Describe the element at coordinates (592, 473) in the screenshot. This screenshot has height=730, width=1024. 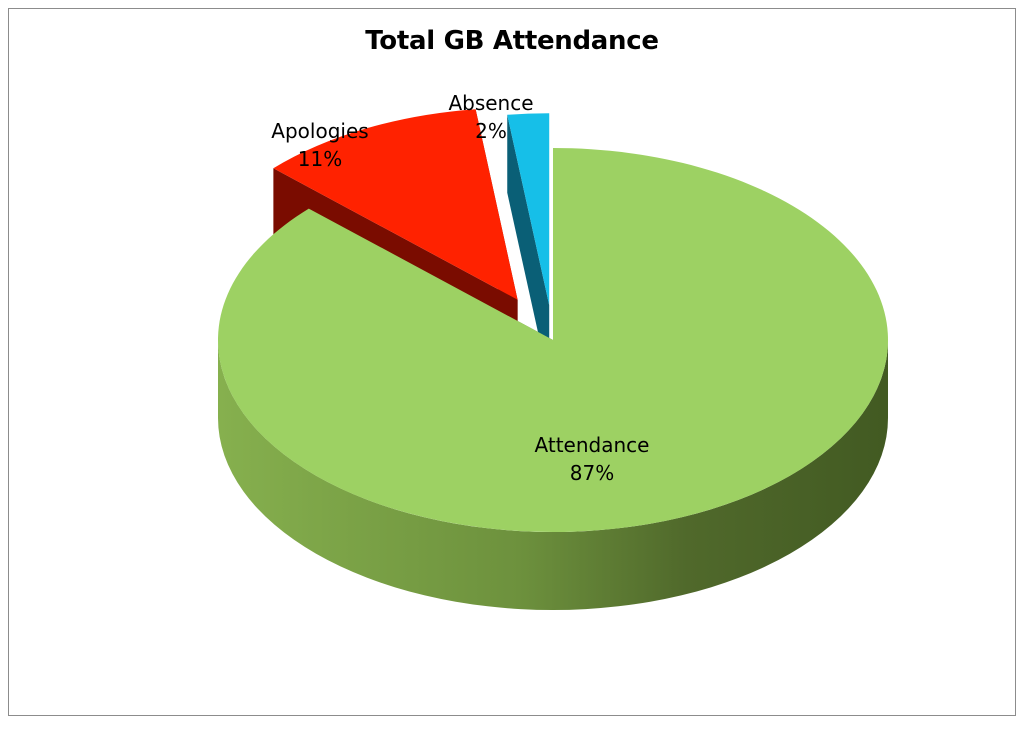
I see `data-label-0-percent: 87%` at that location.